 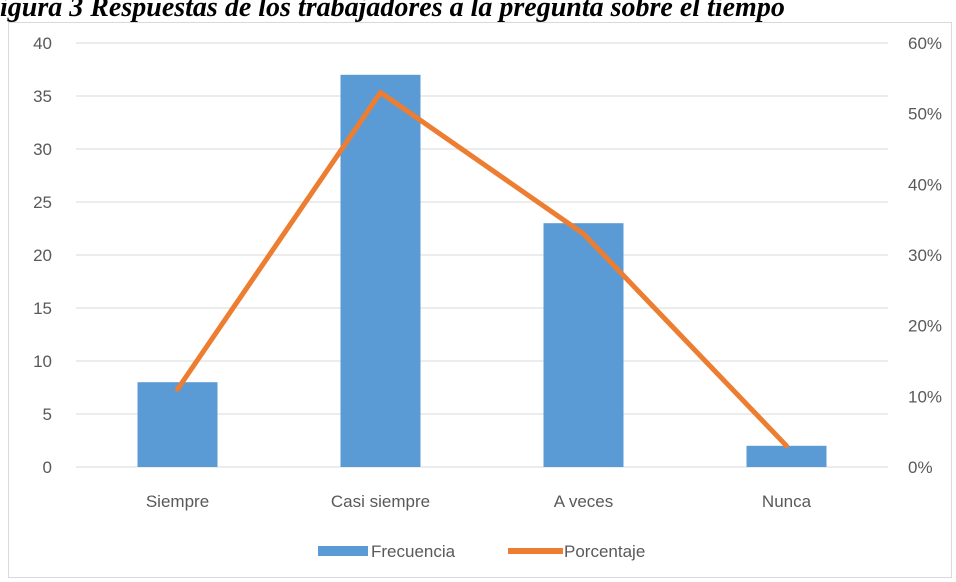 I want to click on right-axis-ticks: 0% 10% 20% 30% 40% 50% 60%, so click(x=925, y=255).